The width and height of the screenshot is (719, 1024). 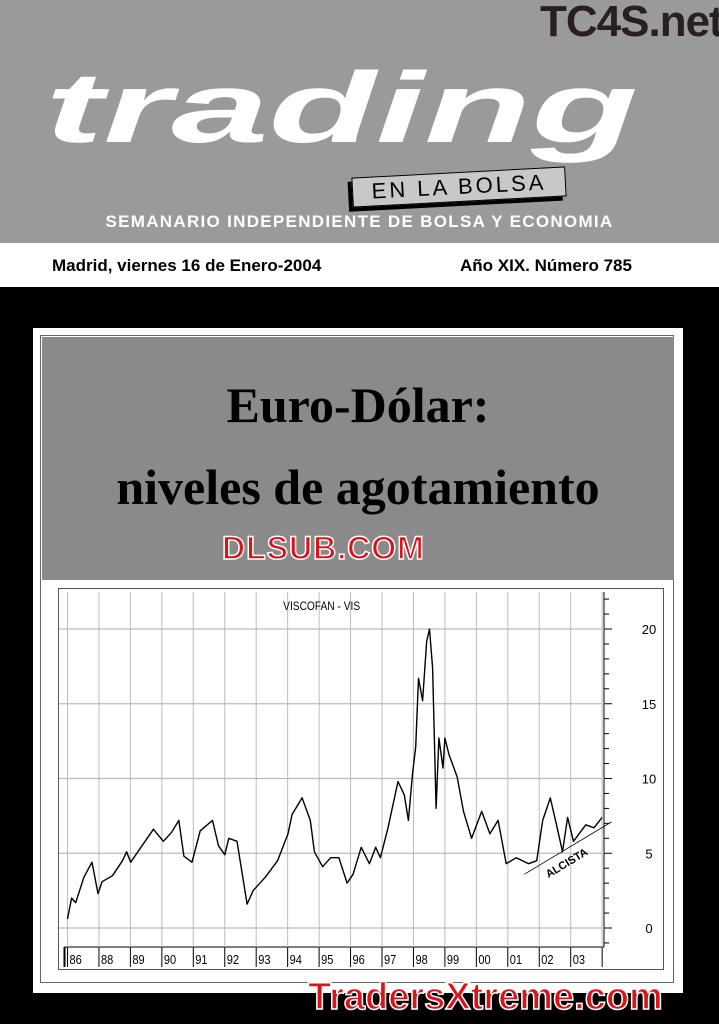 I want to click on magazine-logo: trading, so click(x=342, y=108).